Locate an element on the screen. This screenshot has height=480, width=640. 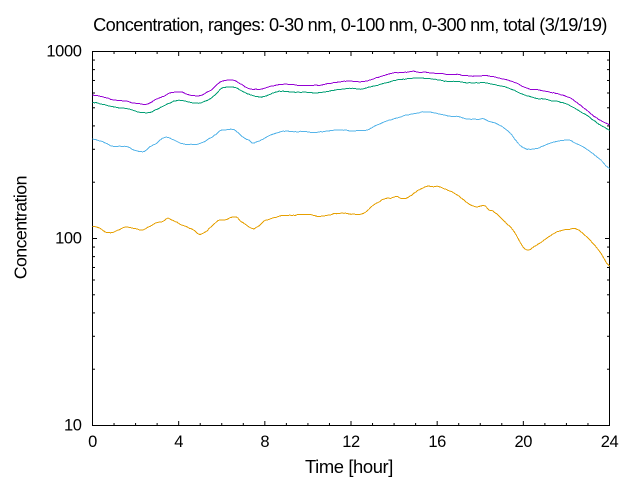
svg-text: 12 is located at coordinates (351, 442).